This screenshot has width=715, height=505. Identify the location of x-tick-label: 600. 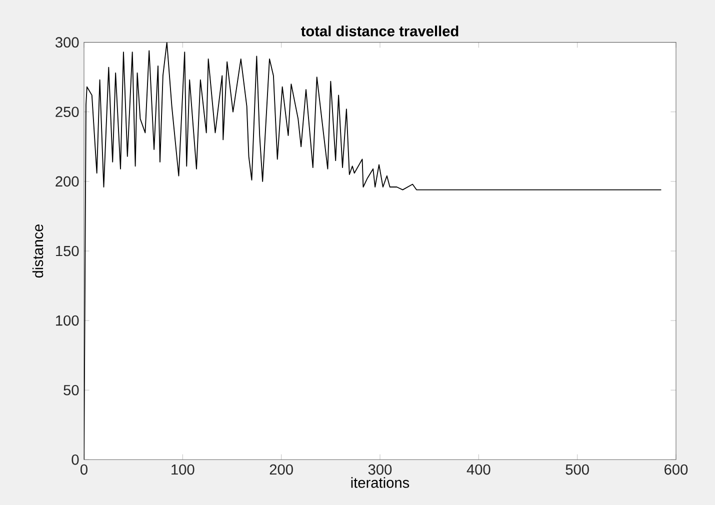
(676, 469).